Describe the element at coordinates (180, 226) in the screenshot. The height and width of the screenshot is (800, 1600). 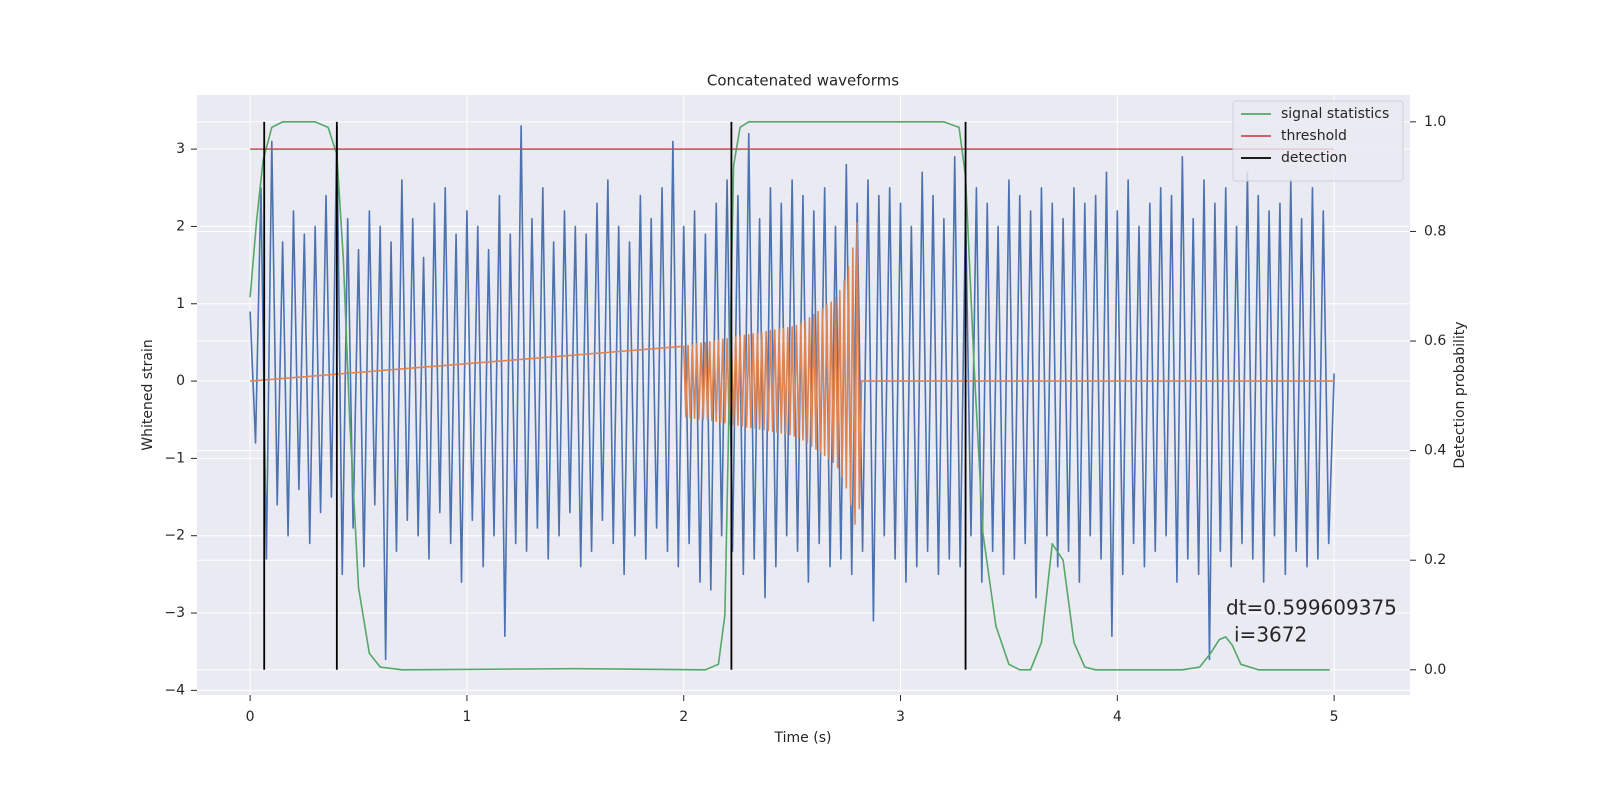
I see `y-tick-label: 2` at that location.